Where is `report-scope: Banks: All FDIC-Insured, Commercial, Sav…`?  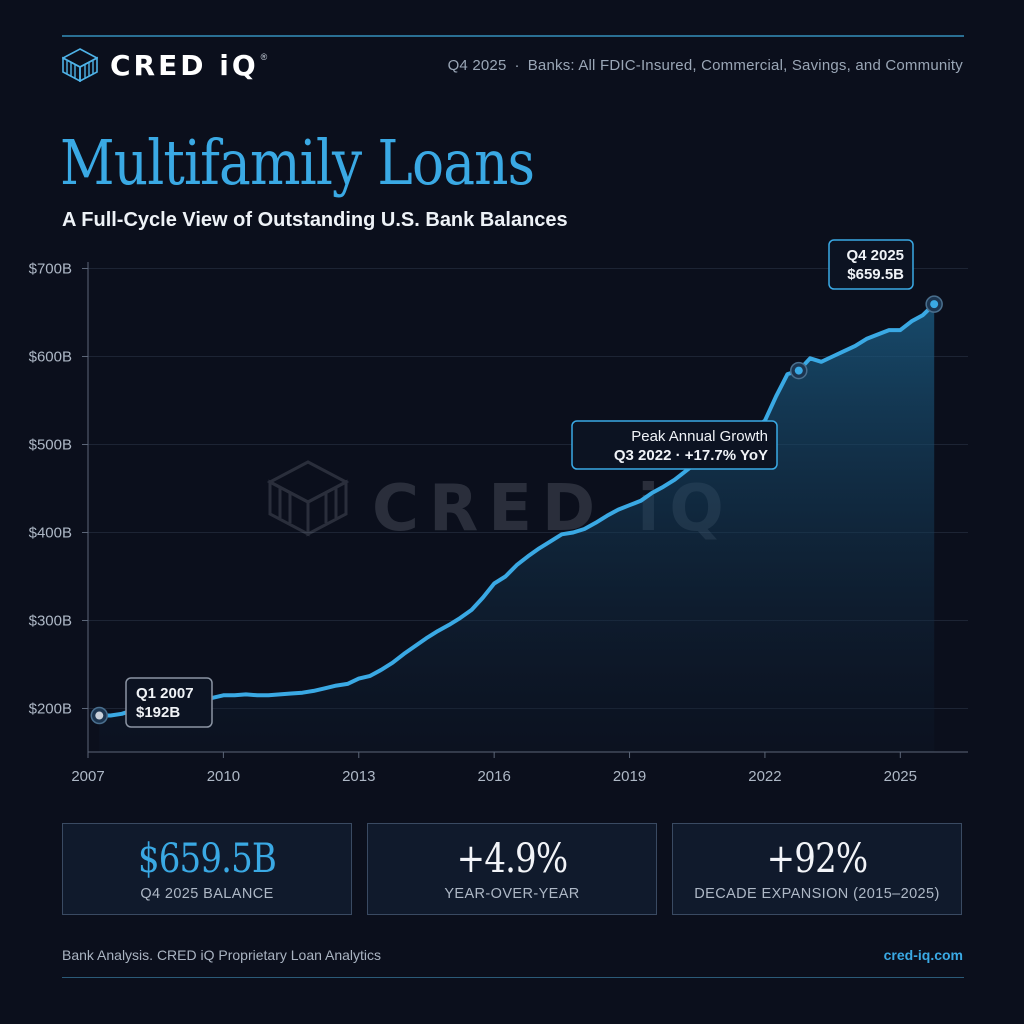
report-scope: Banks: All FDIC-Insured, Commercial, Sav… is located at coordinates (745, 65).